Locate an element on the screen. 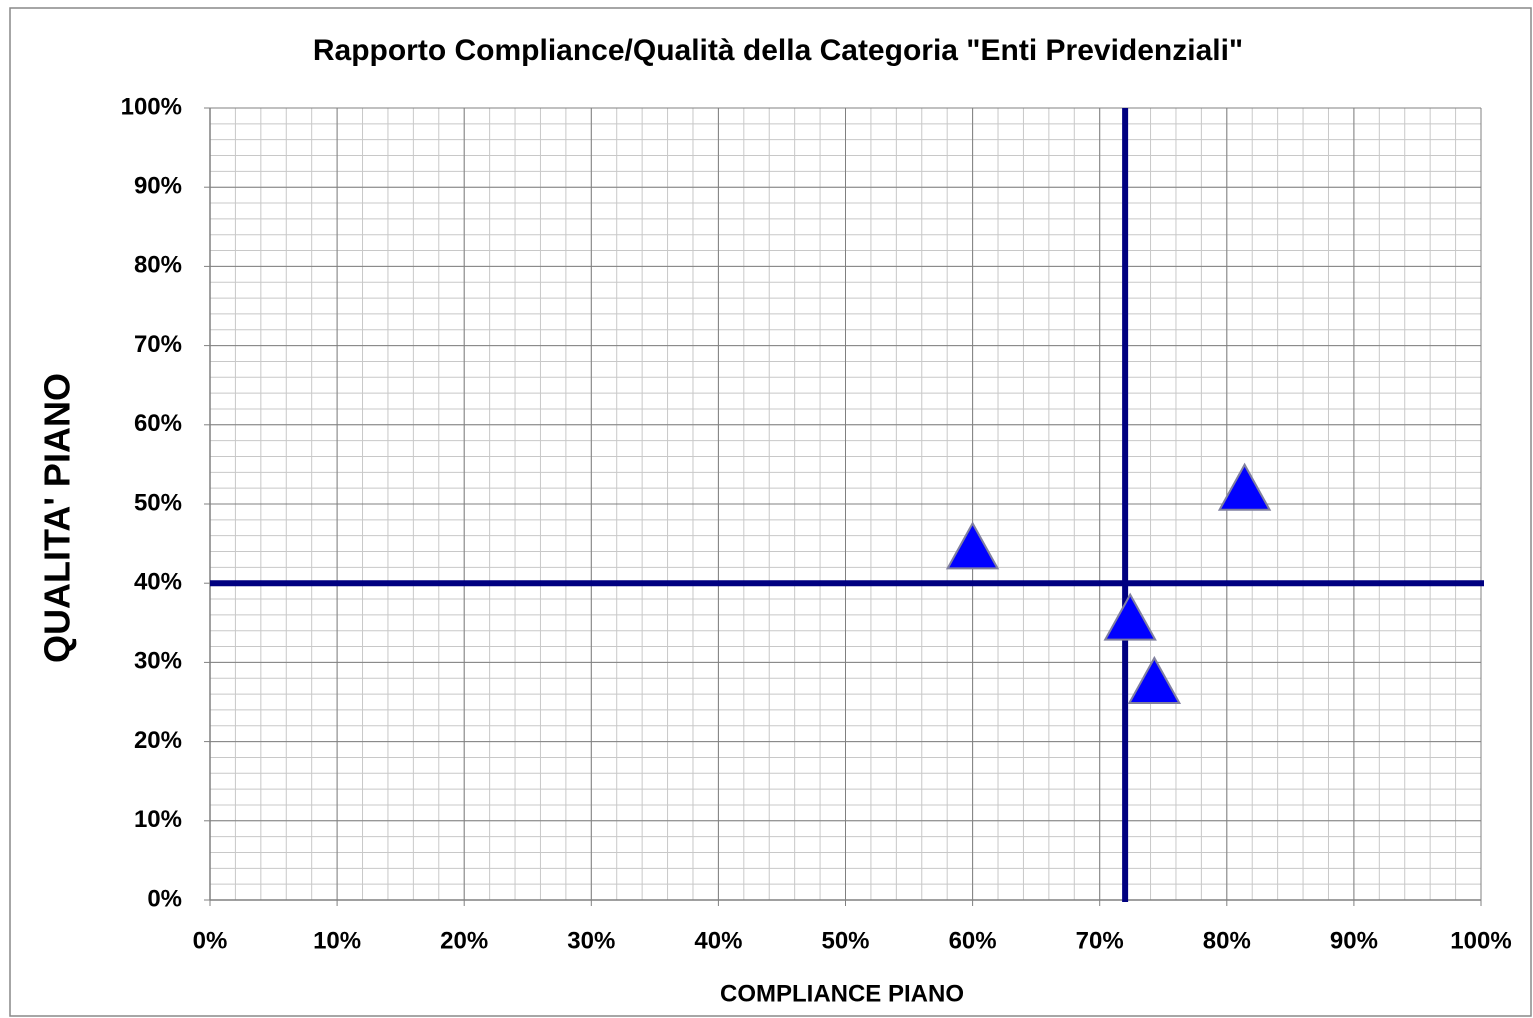 This screenshot has height=1018, width=1533. x-tick-label: 60% is located at coordinates (973, 940).